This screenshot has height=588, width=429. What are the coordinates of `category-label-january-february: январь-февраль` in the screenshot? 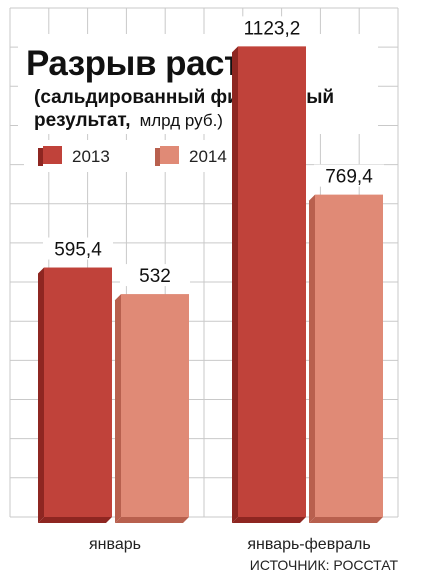 It's located at (308, 544).